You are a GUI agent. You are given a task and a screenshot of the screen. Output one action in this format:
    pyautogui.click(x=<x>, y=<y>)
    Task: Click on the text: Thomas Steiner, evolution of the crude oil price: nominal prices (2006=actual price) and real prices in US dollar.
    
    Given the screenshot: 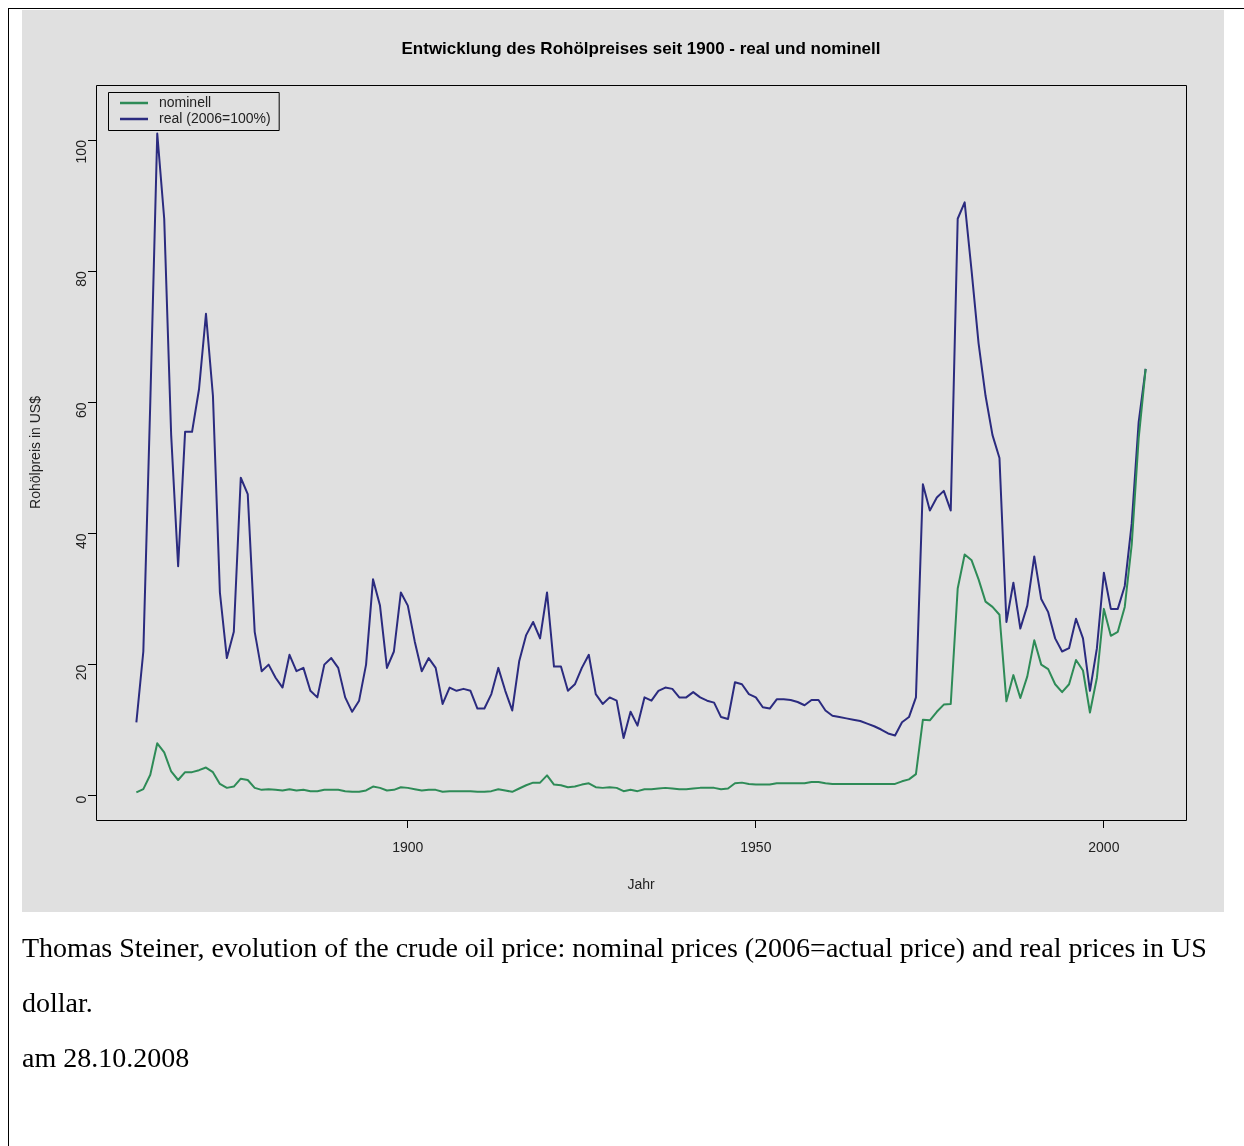 What is the action you would take?
    pyautogui.click(x=615, y=975)
    